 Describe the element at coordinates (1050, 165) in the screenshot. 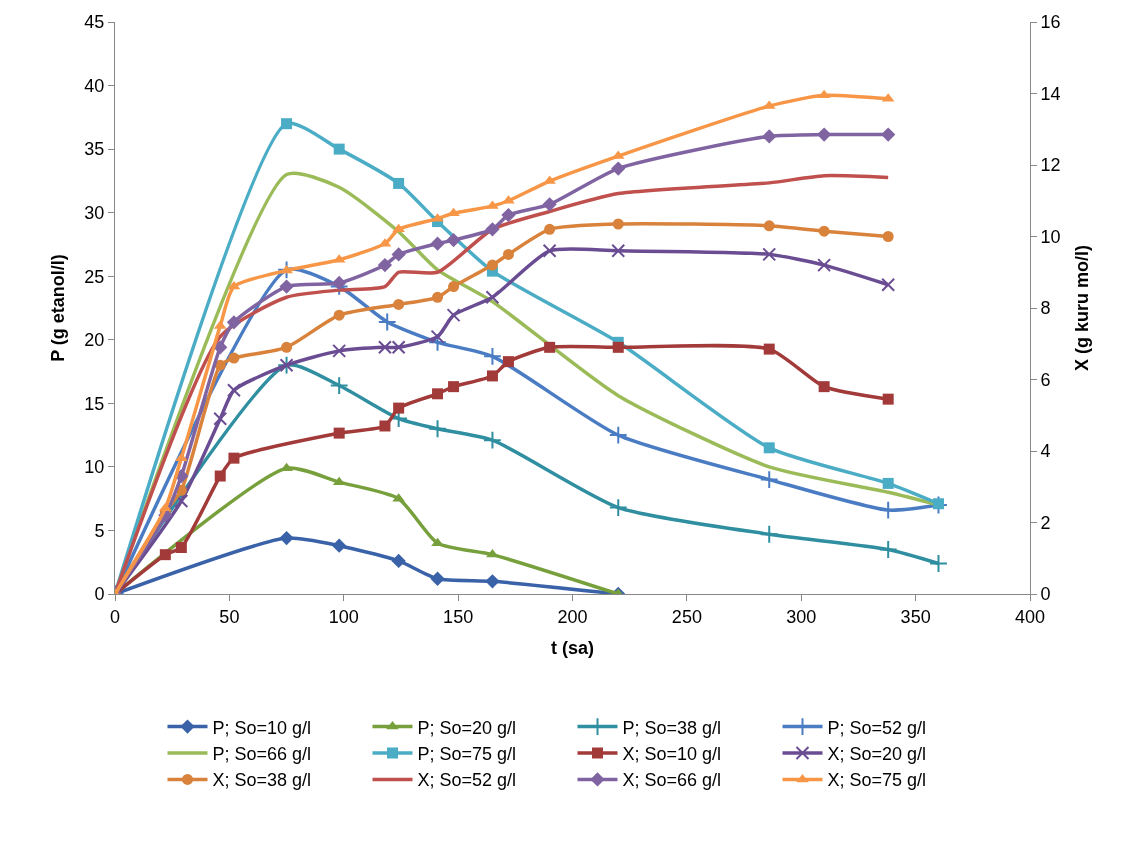

I see `y2-tick-label: 12` at that location.